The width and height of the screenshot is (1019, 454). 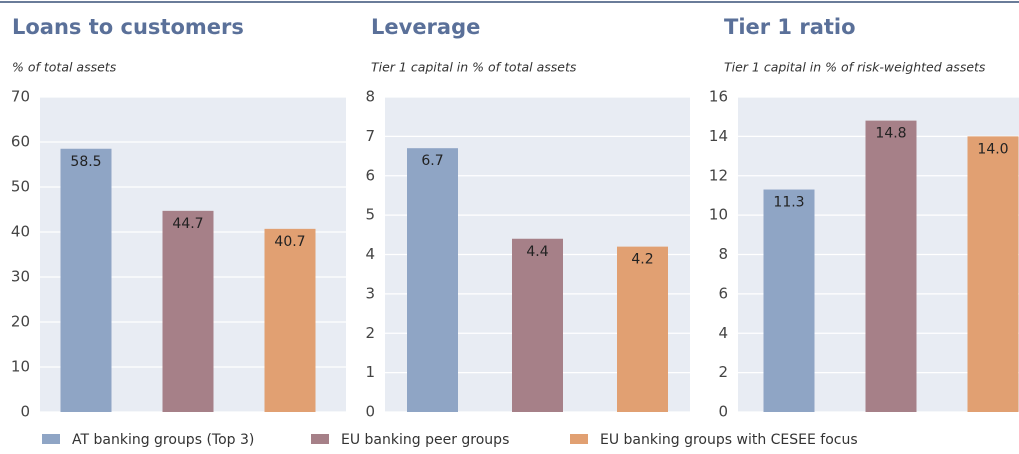 What do you see at coordinates (425, 27) in the screenshot?
I see `chart-title: Leverage` at bounding box center [425, 27].